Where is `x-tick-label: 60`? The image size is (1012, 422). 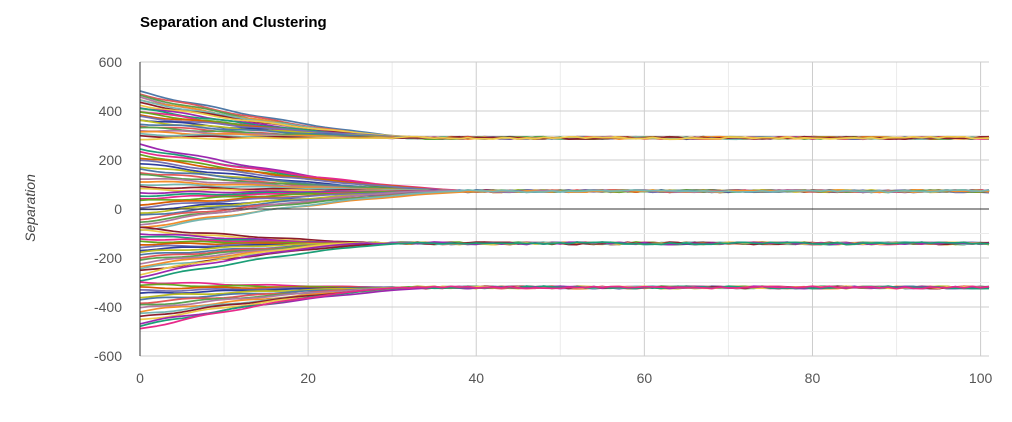 x-tick-label: 60 is located at coordinates (645, 378).